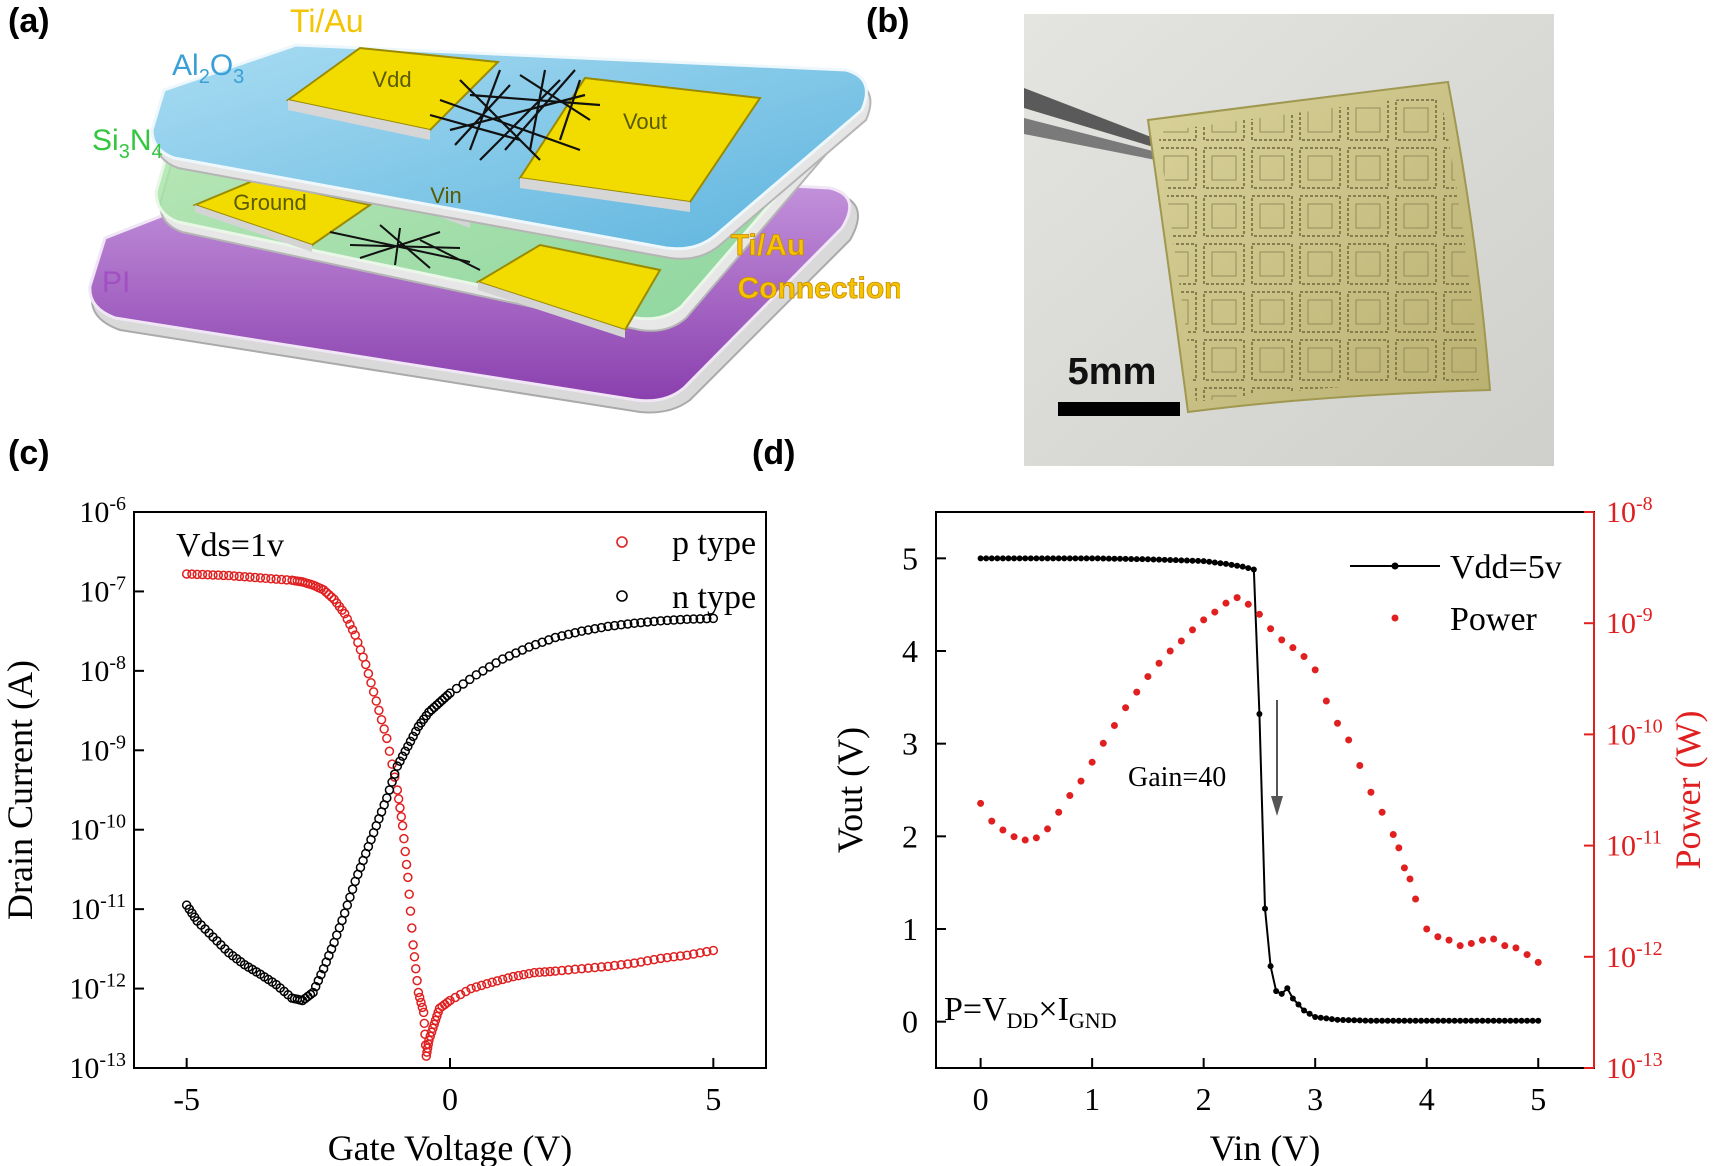 This screenshot has width=1725, height=1166. What do you see at coordinates (204, 77) in the screenshot?
I see `al2o3-sub1: 2` at bounding box center [204, 77].